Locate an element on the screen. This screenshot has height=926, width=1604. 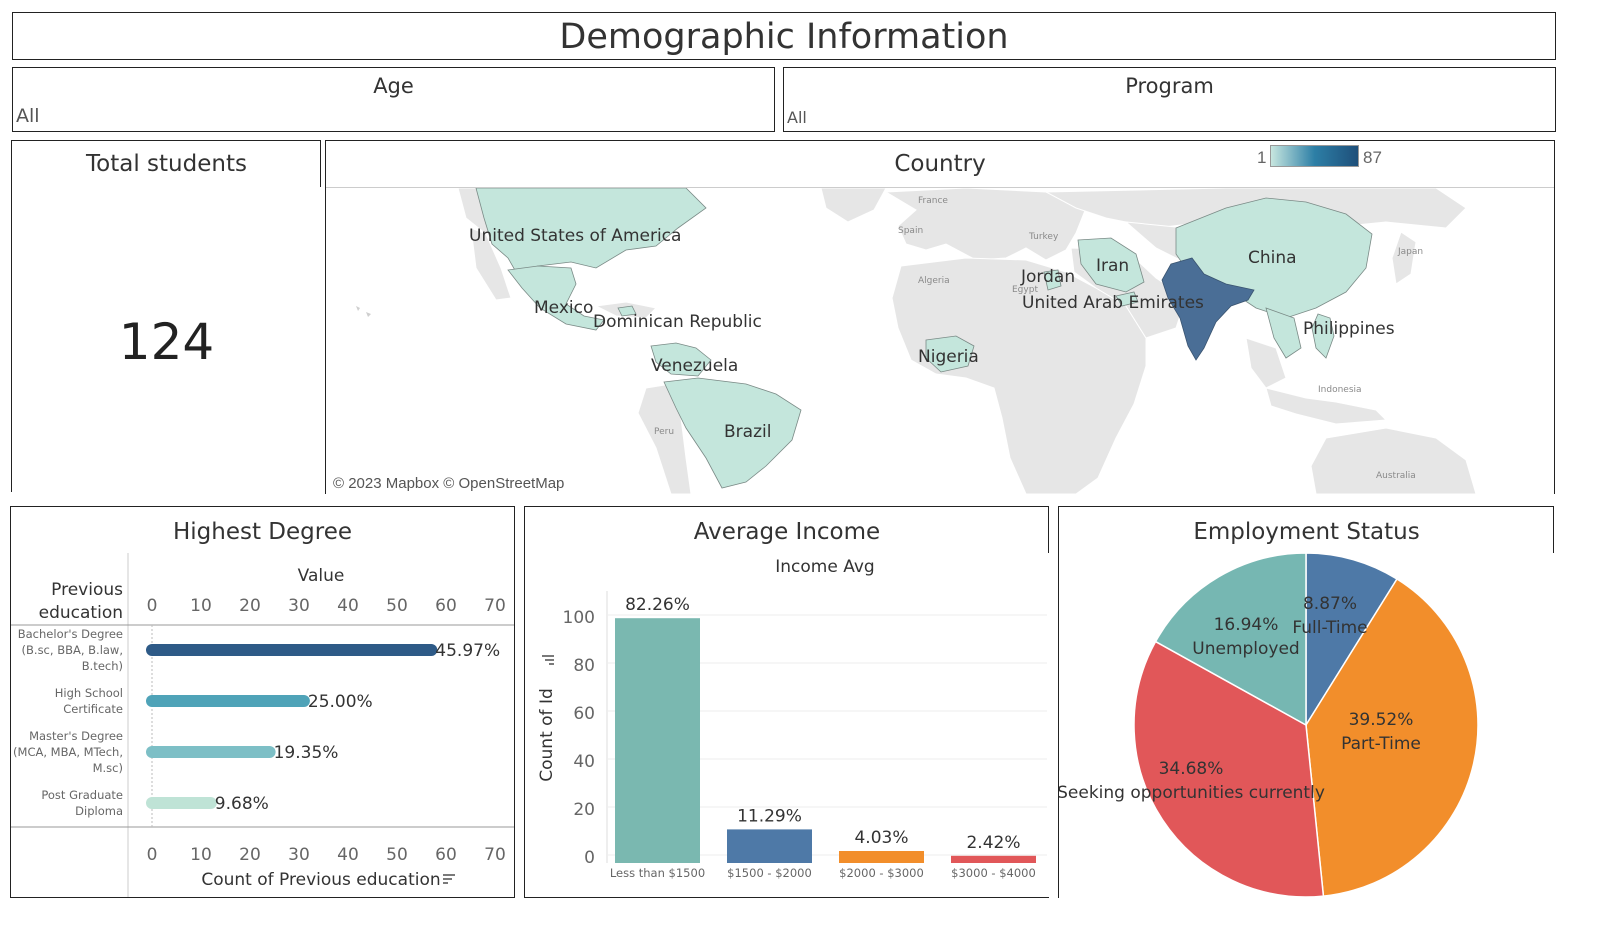
income-category-1: $1500 - $2000 is located at coordinates (769, 873).